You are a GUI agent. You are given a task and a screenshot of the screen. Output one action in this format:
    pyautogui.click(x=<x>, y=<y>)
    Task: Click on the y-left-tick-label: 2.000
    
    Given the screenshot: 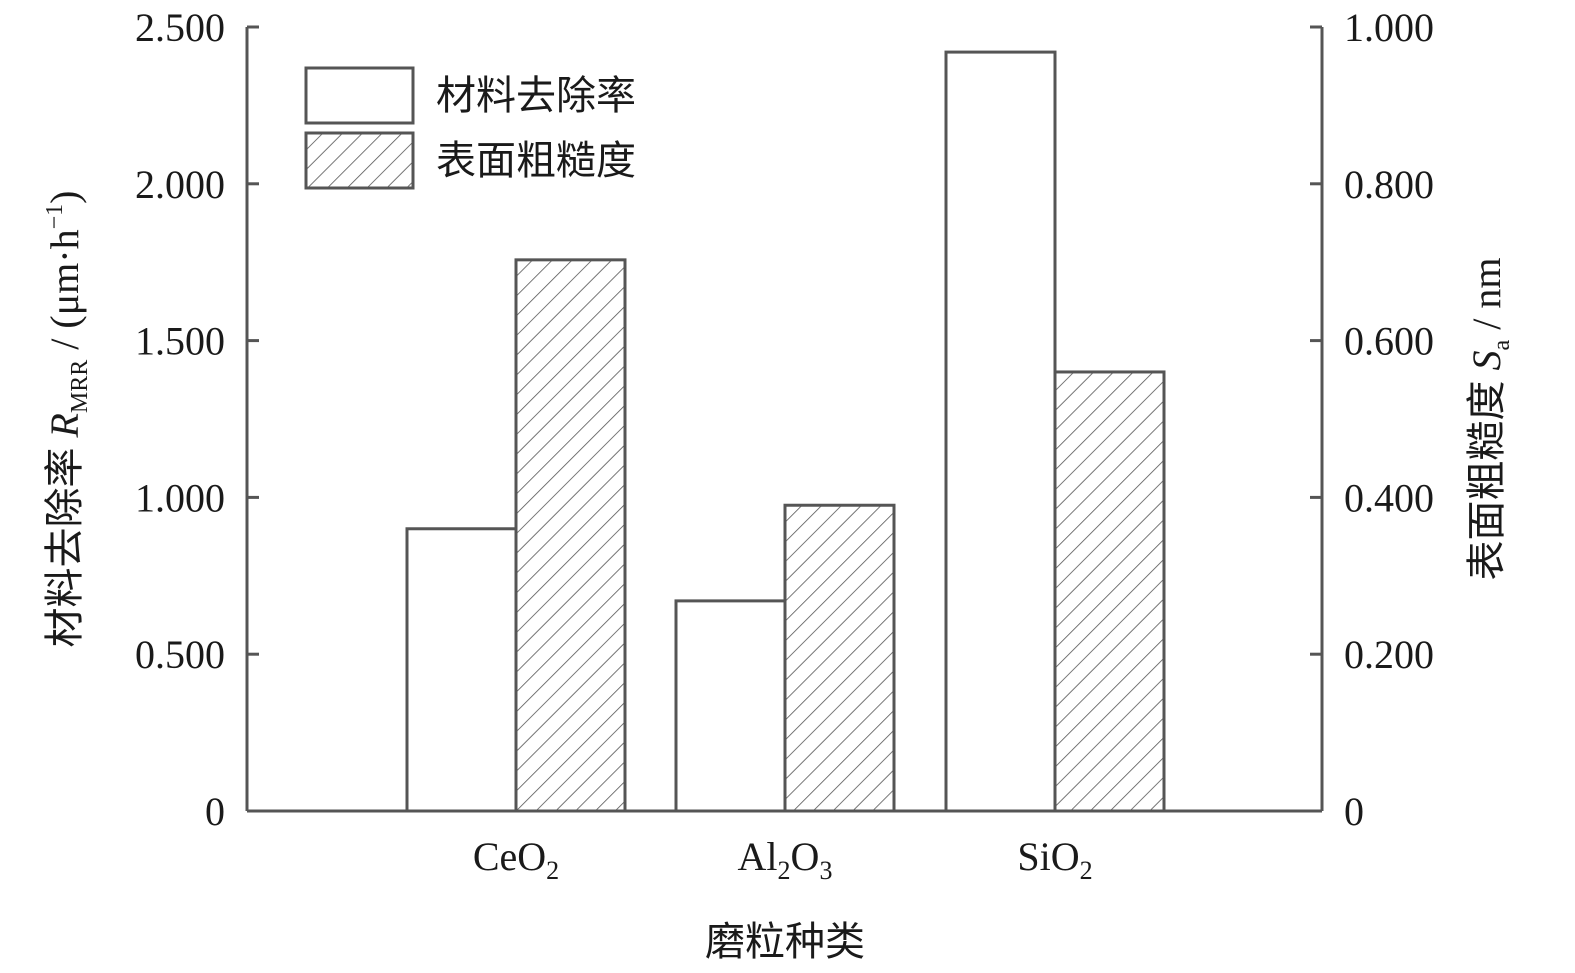 What is the action you would take?
    pyautogui.click(x=180, y=184)
    